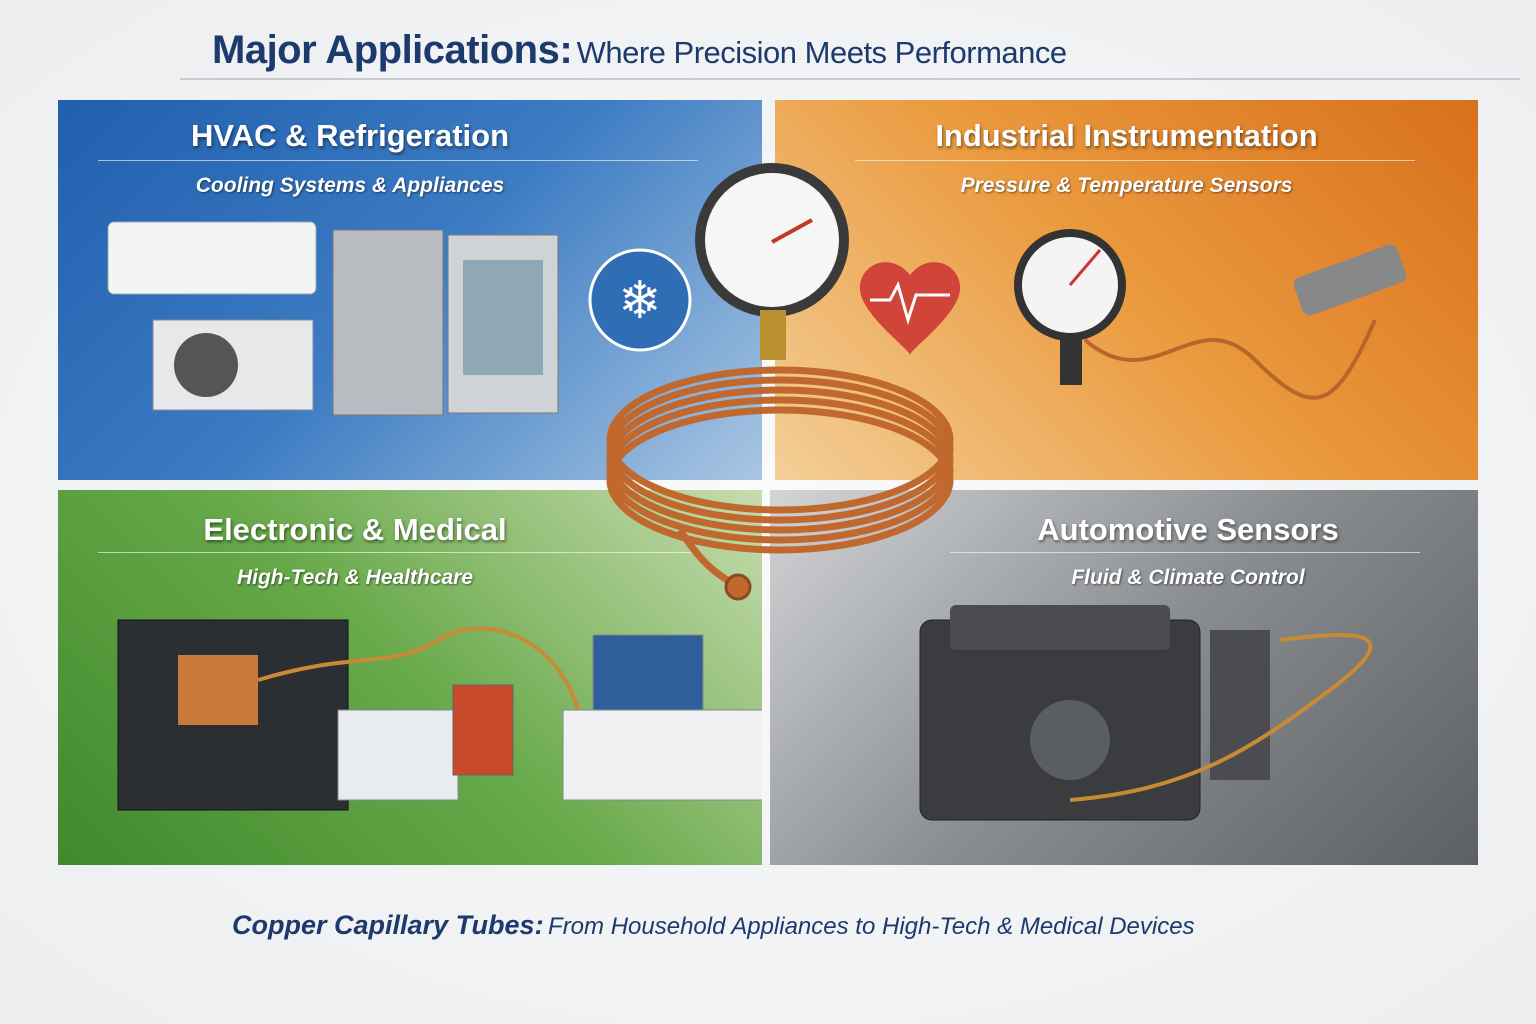  Describe the element at coordinates (738, 587) in the screenshot. I see `tube-end` at that location.